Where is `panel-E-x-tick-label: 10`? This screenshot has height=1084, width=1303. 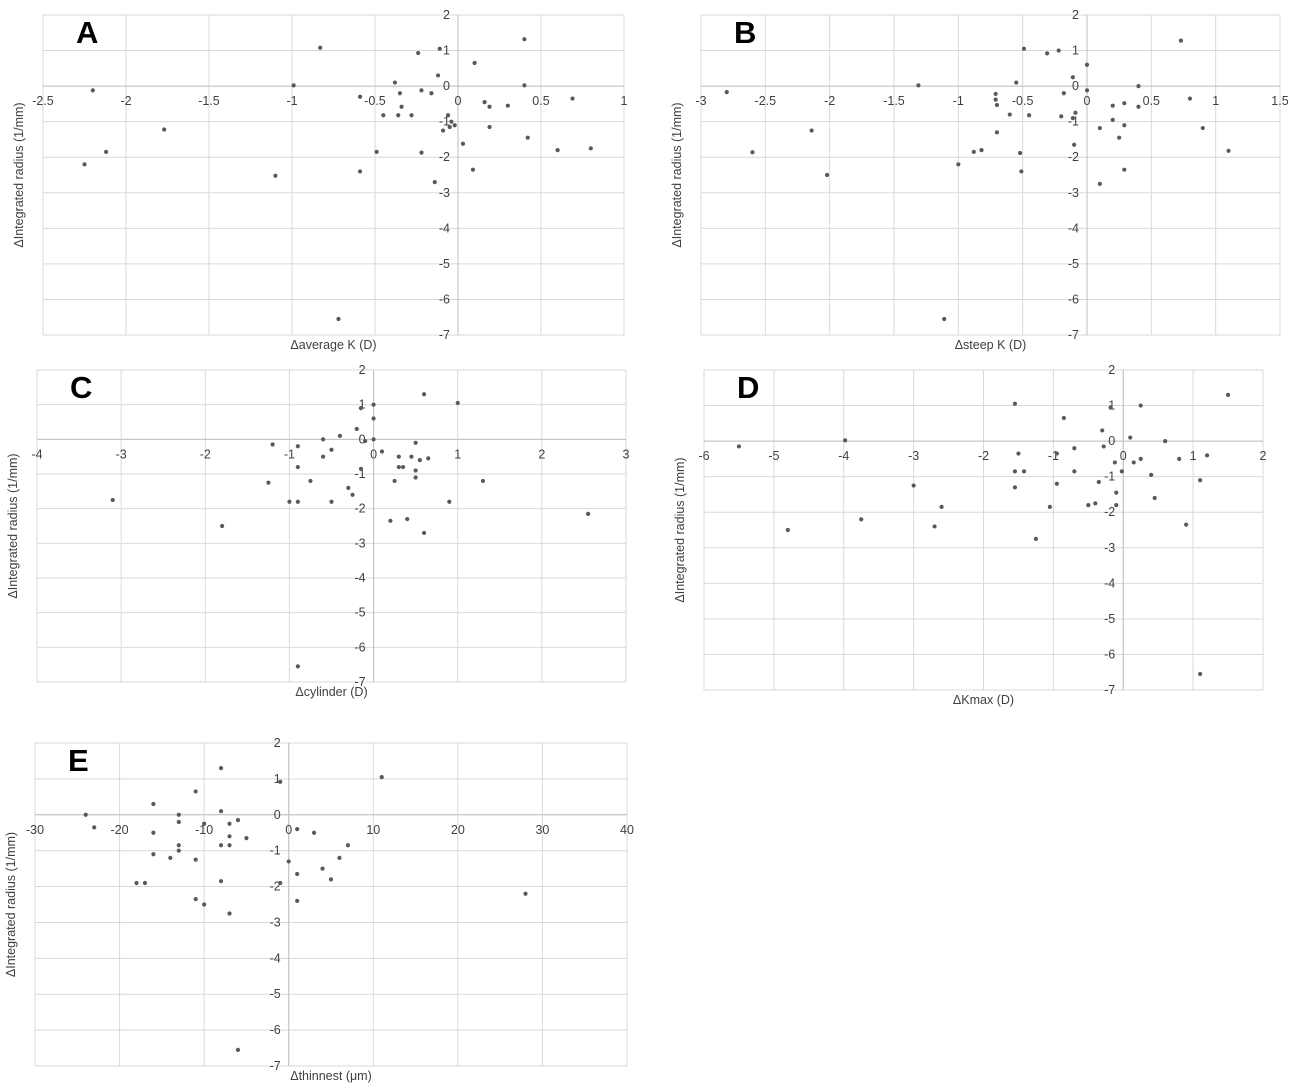
panel-E-x-tick-label: 10 is located at coordinates (373, 830).